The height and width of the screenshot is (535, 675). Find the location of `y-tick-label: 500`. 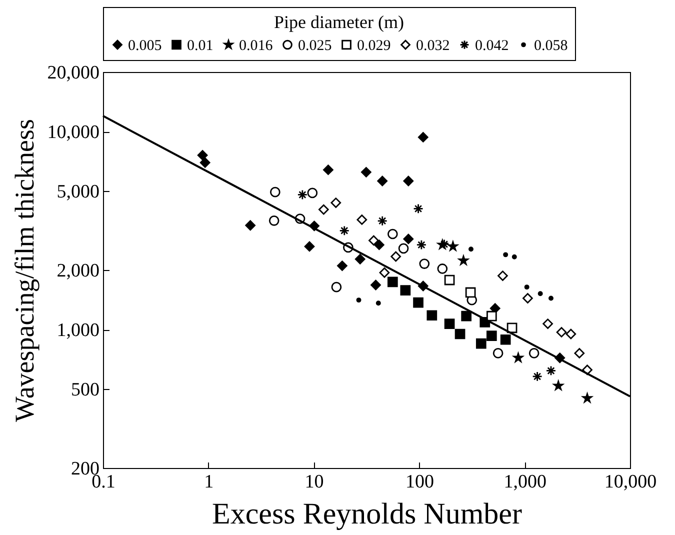

y-tick-label: 500 is located at coordinates (85, 390).